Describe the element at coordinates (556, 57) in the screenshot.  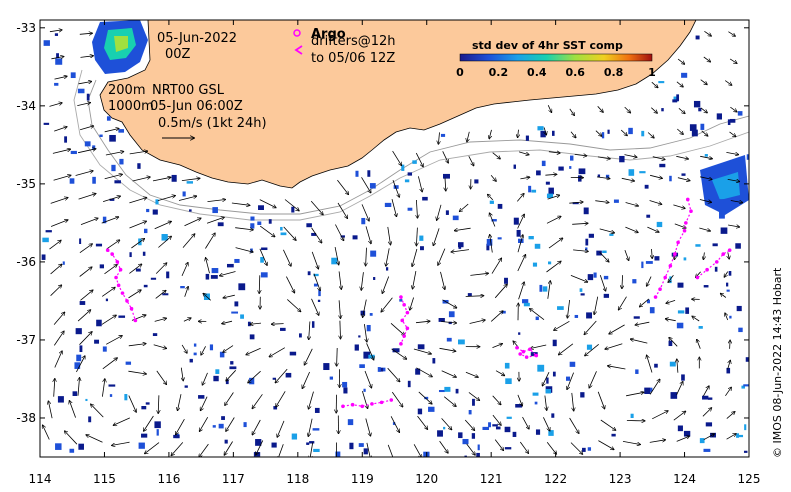
I see `colorbar` at that location.